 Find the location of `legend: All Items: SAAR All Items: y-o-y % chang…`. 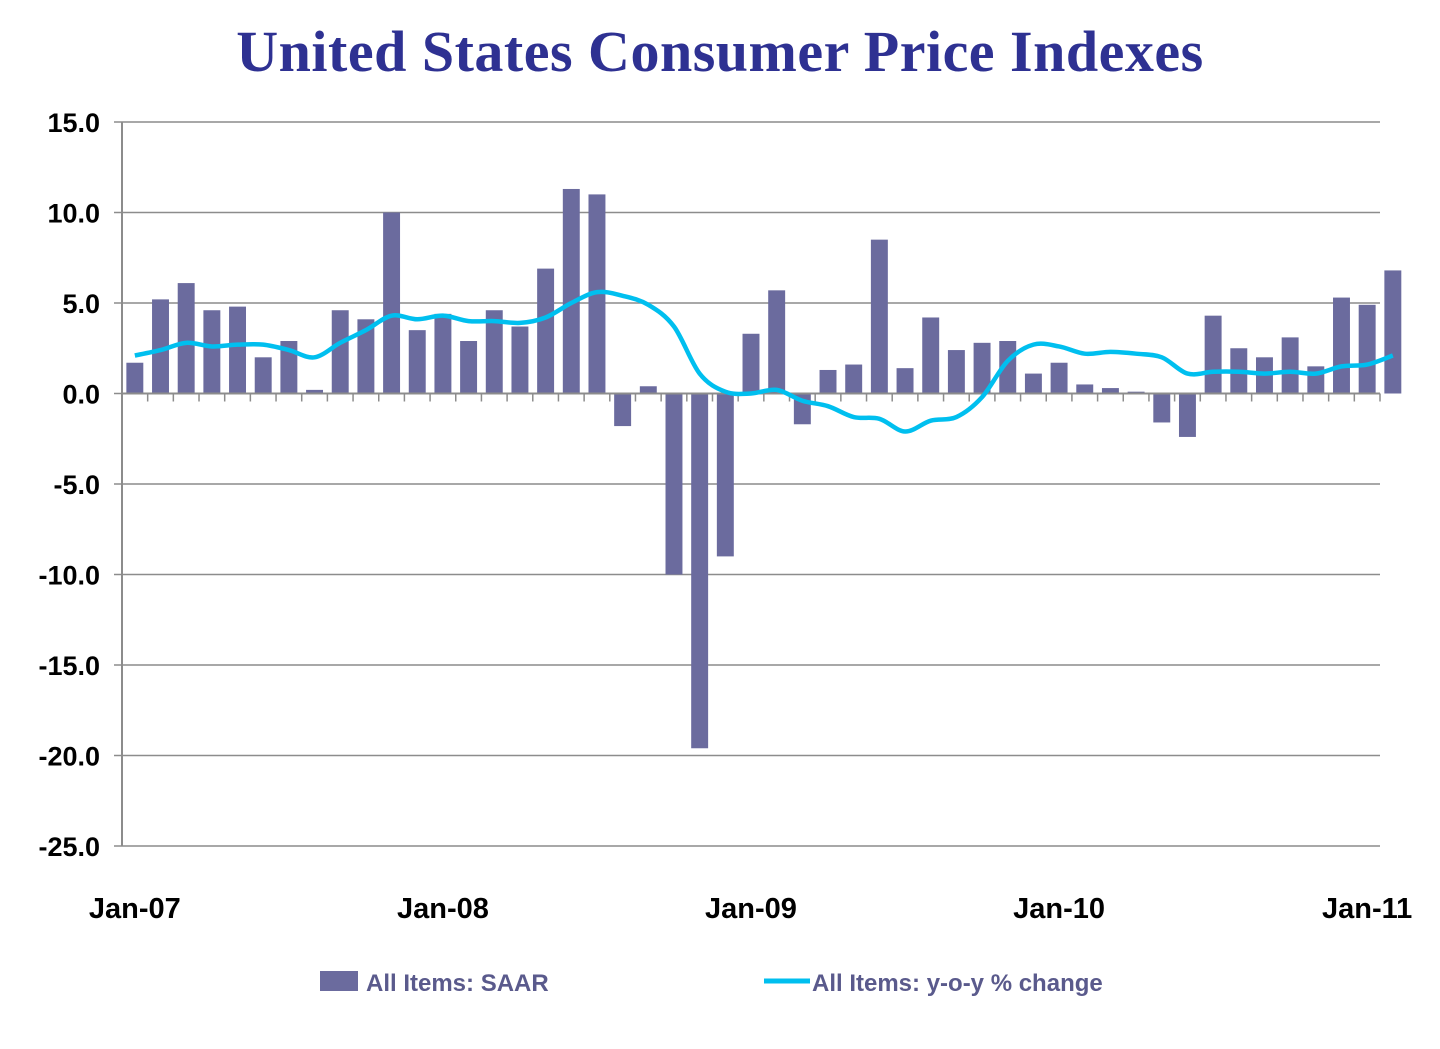

legend: All Items: SAAR All Items: y-o-y % chang… is located at coordinates (711, 983).